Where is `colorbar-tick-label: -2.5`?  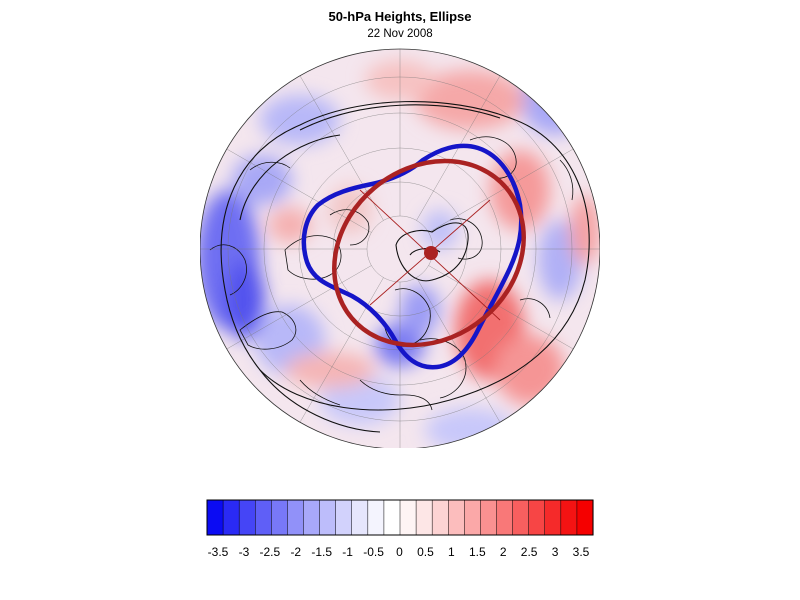
colorbar-tick-label: -2.5 is located at coordinates (270, 552).